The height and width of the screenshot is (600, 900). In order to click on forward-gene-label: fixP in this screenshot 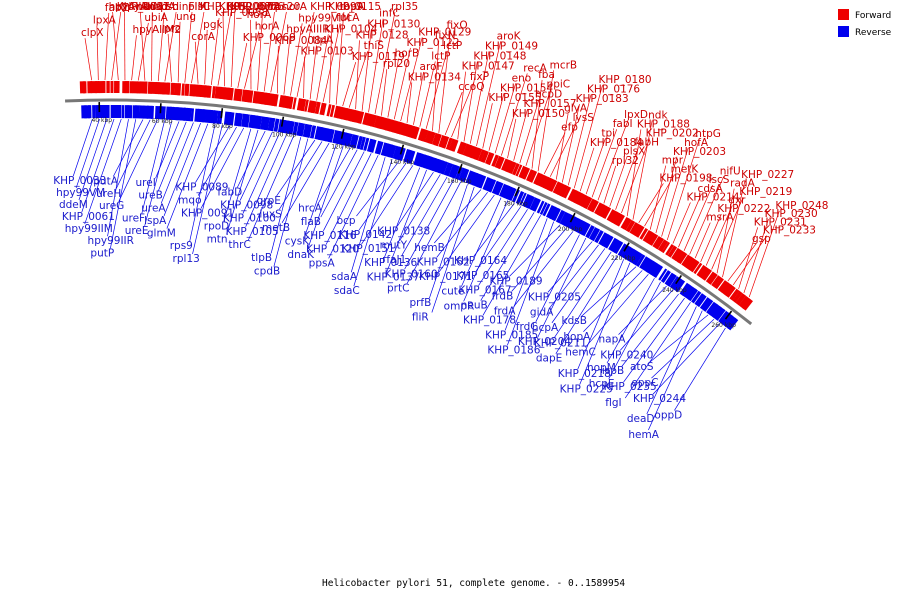, I will do `click(479, 77)`.